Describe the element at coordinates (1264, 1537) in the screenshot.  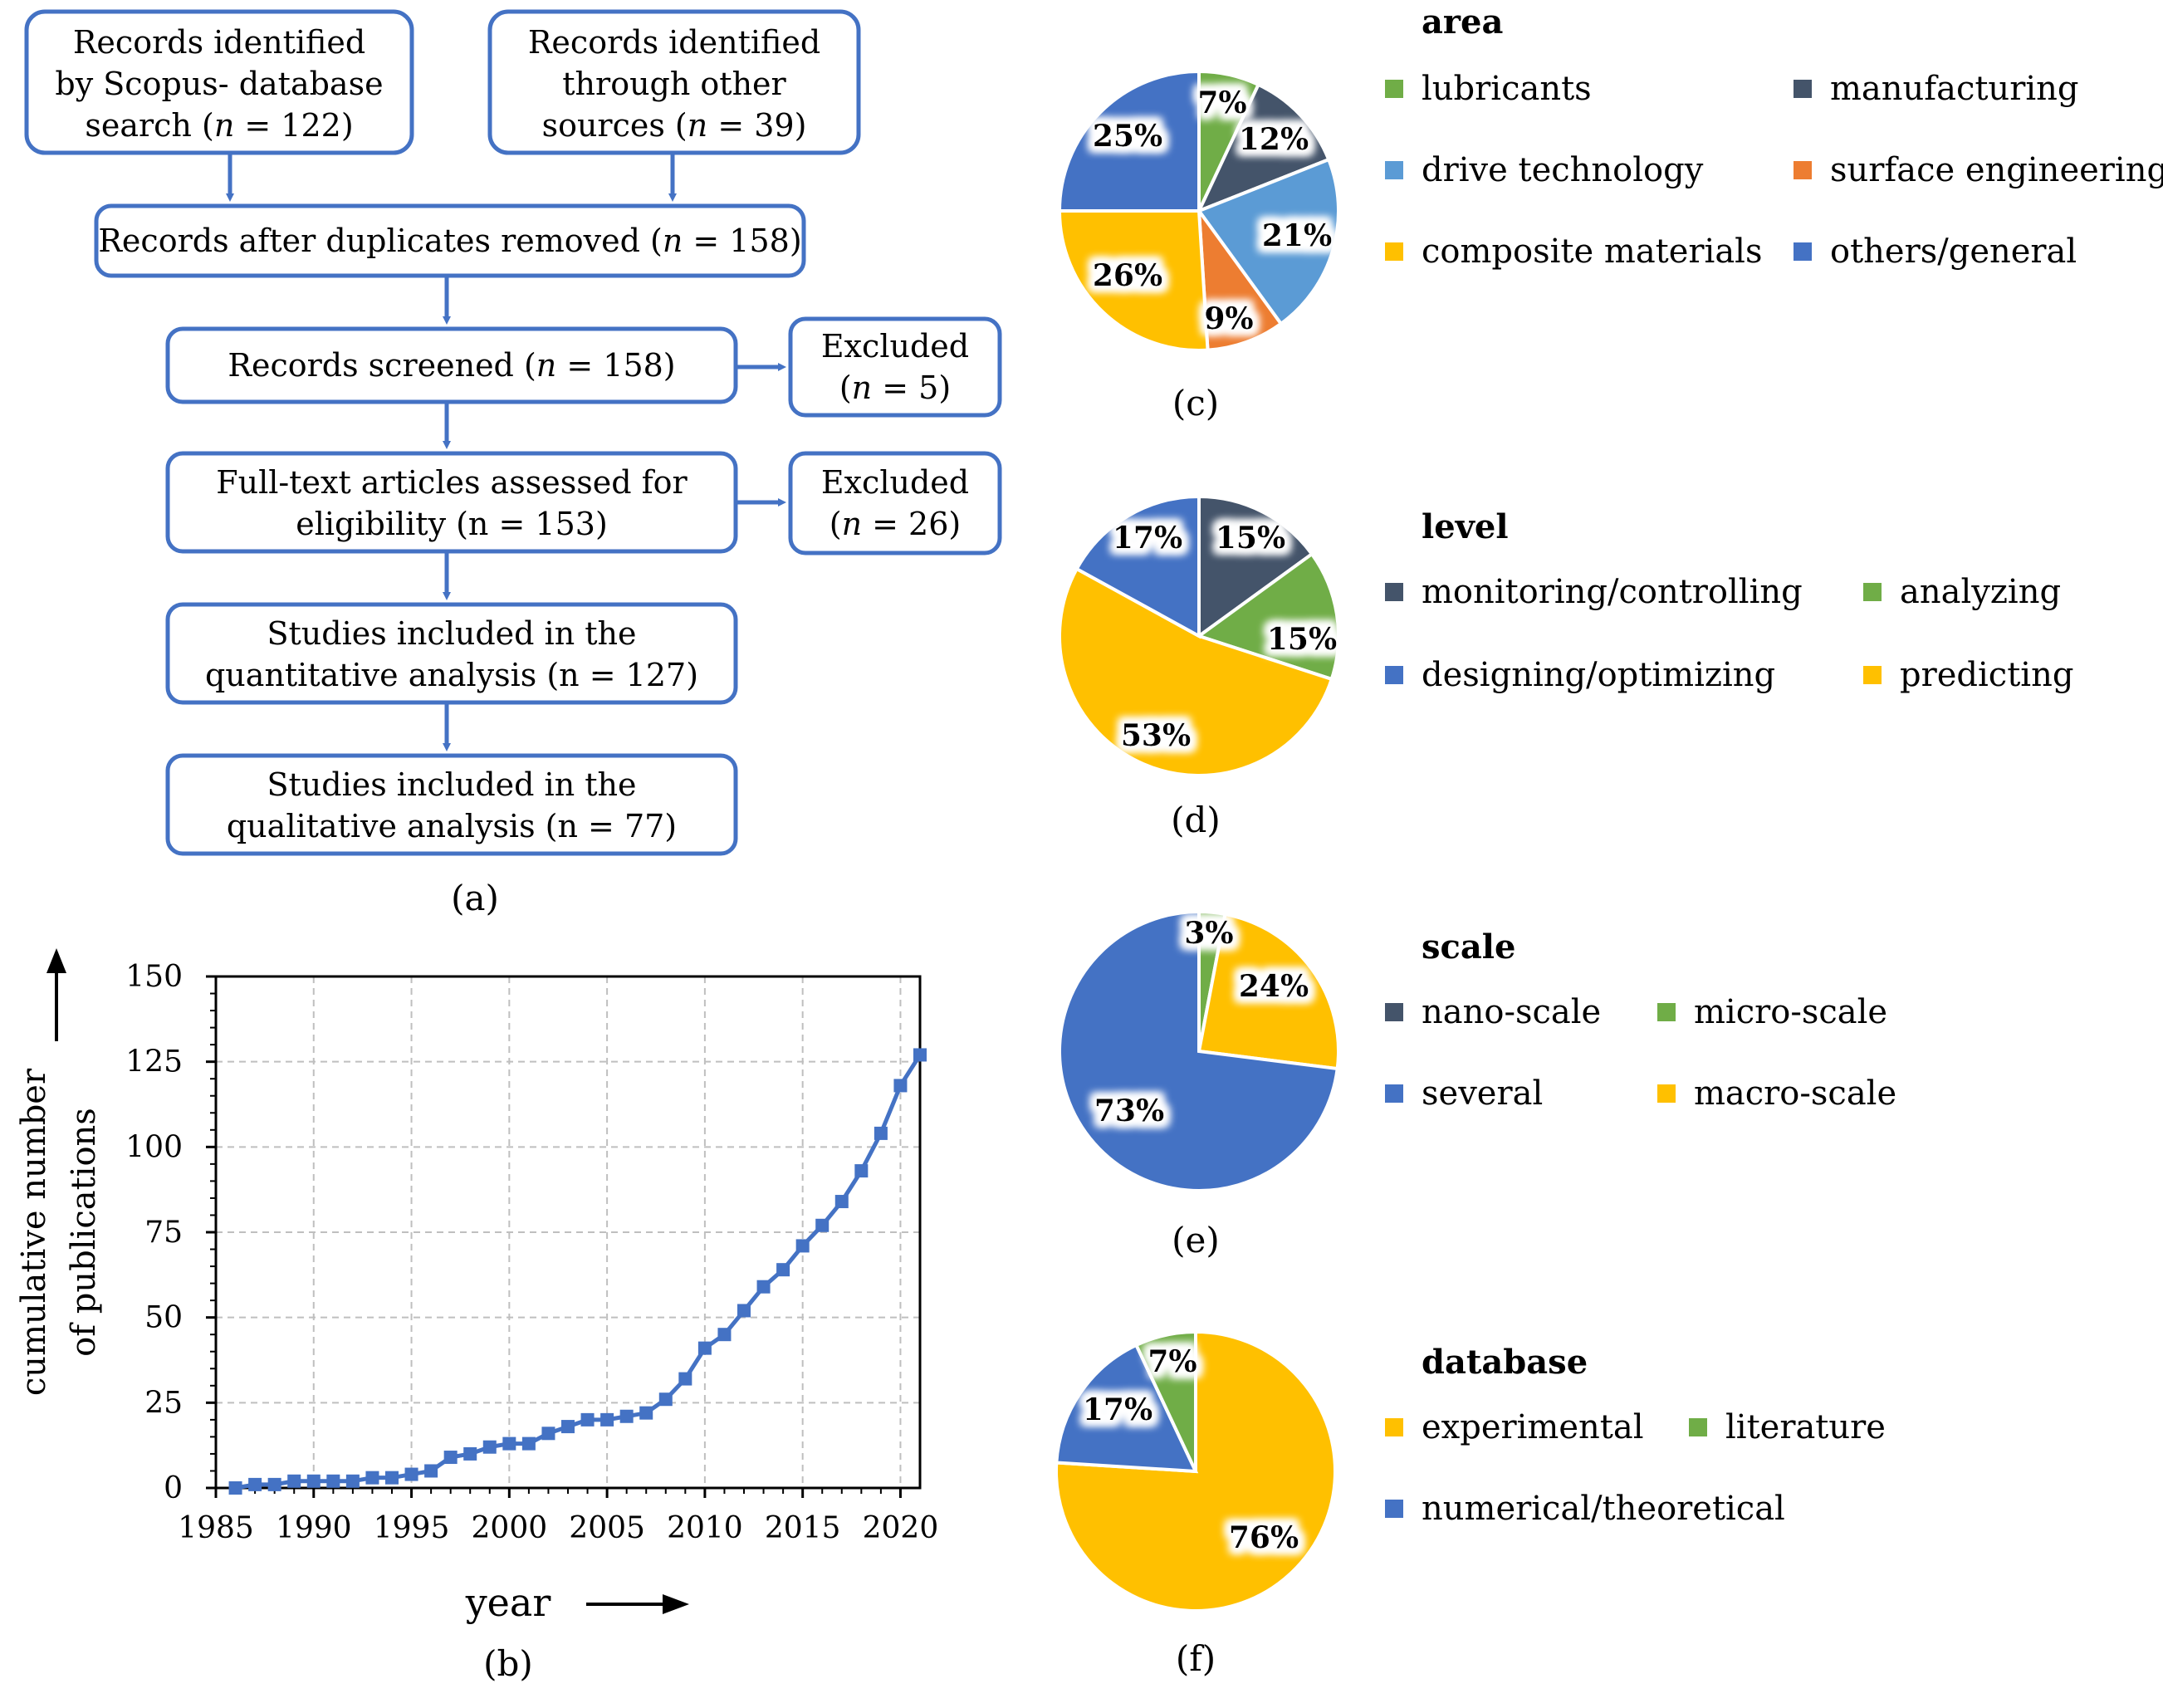
I see `pie-data-label: 76%` at that location.